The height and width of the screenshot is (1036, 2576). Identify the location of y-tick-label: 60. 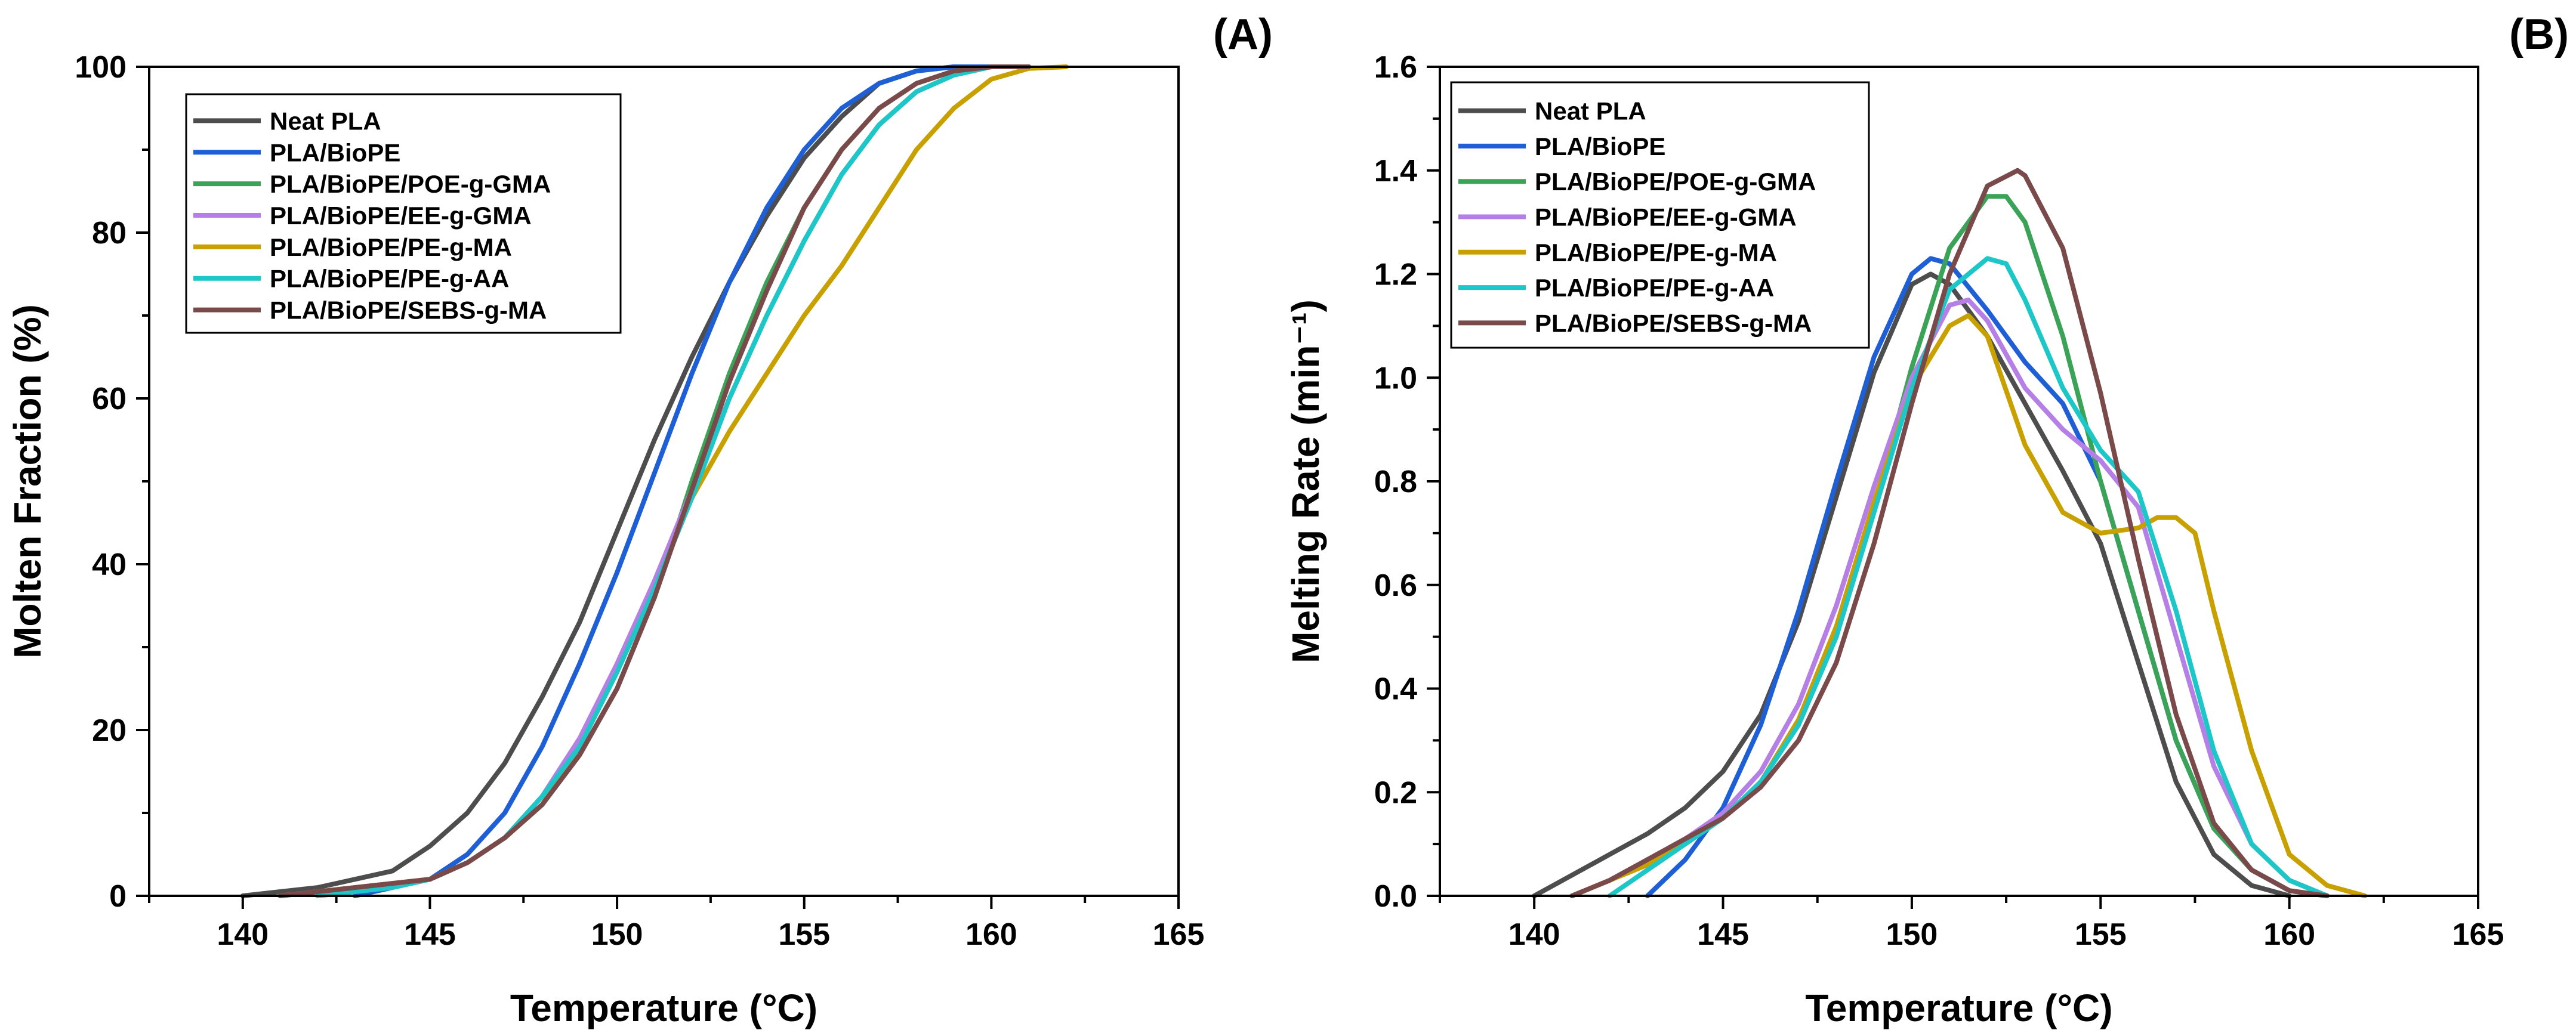
(110, 399).